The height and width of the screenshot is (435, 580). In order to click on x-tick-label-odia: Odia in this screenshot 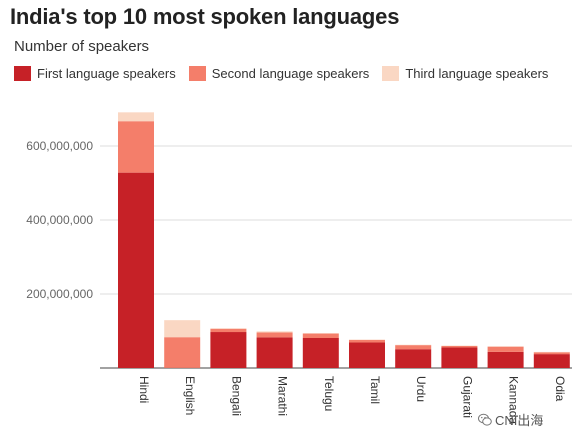, I will do `click(560, 389)`.